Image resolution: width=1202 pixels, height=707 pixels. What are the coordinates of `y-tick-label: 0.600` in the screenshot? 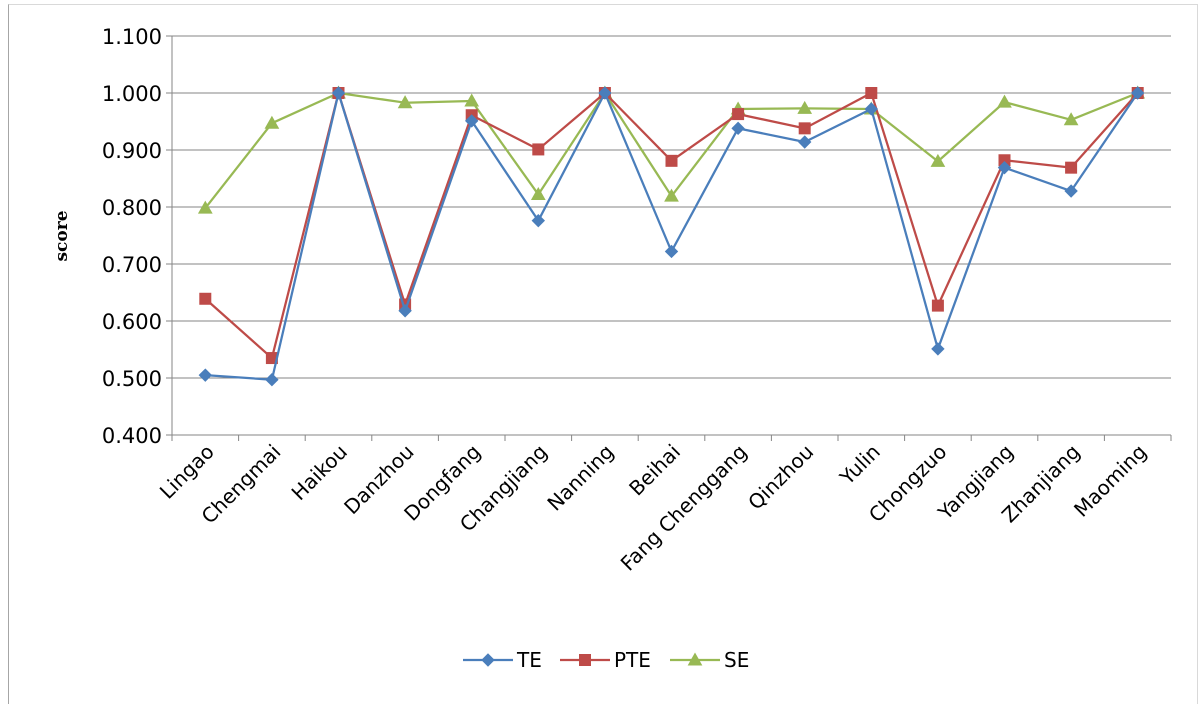 It's located at (132, 322).